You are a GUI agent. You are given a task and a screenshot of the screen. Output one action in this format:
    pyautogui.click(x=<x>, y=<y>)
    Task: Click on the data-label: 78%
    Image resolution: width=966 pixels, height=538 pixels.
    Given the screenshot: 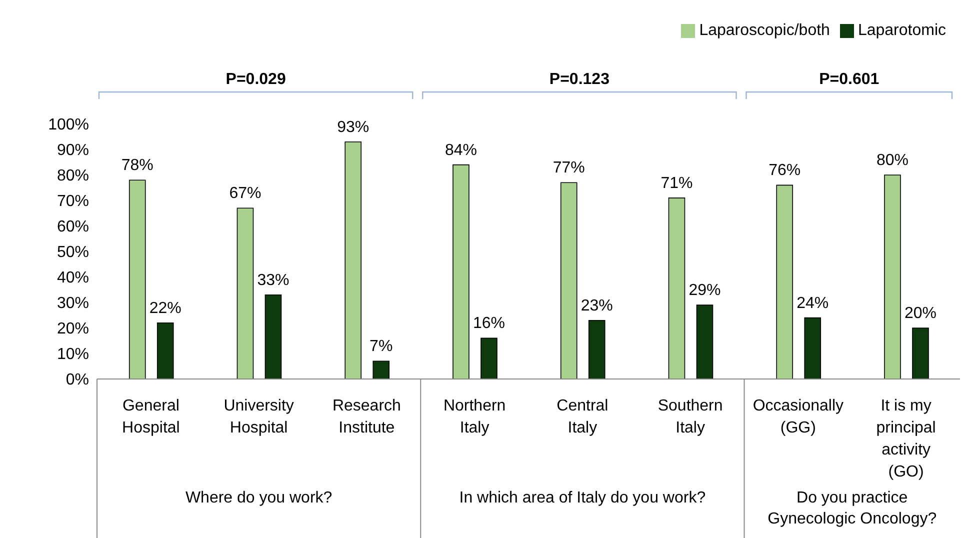 What is the action you would take?
    pyautogui.click(x=137, y=165)
    